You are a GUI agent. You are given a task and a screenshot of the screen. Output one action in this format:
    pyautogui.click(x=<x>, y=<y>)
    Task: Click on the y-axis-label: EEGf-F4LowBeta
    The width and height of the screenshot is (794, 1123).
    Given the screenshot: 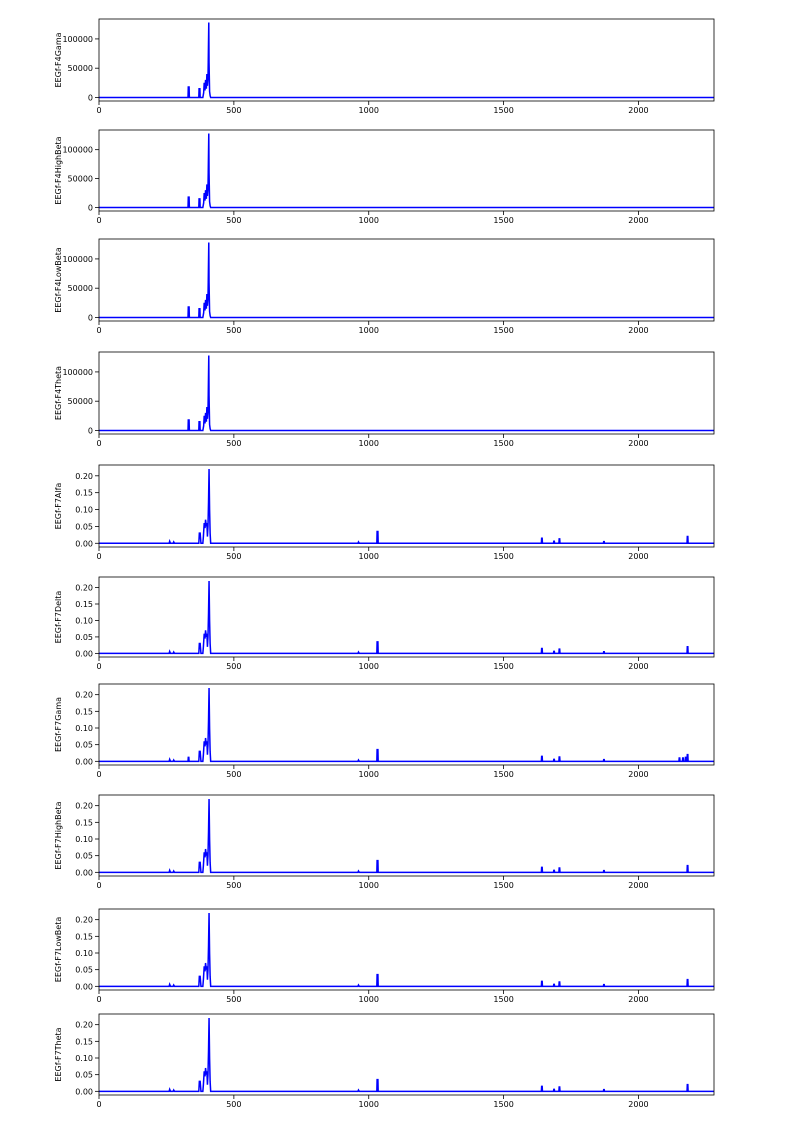 What is the action you would take?
    pyautogui.click(x=58, y=280)
    